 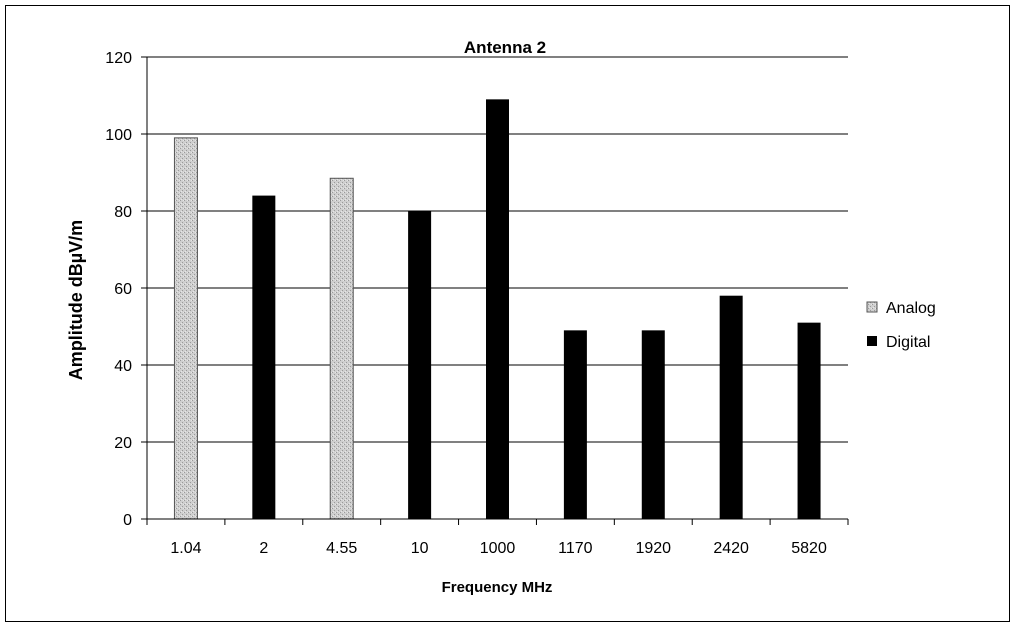 What do you see at coordinates (76, 300) in the screenshot?
I see `y-axis-title: Amplitude dBµV/m` at bounding box center [76, 300].